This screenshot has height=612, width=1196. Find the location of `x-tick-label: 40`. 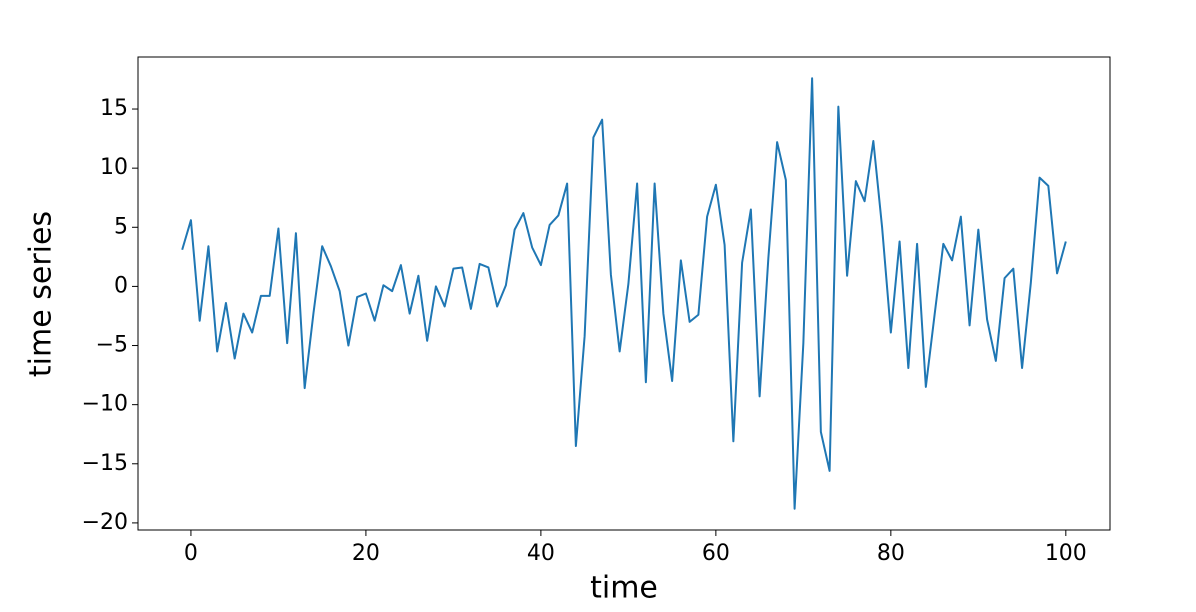

x-tick-label: 40 is located at coordinates (541, 553).